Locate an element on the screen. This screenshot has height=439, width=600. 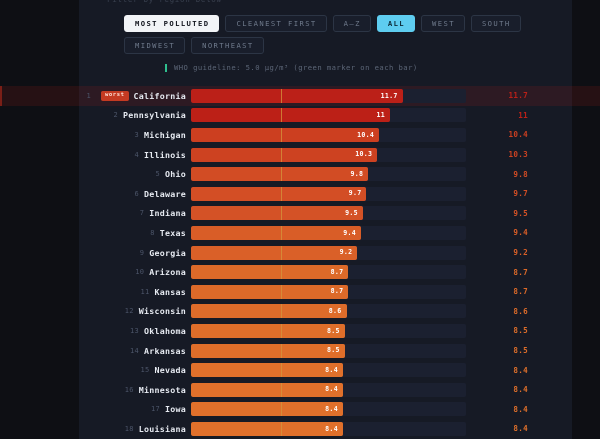
bar-value-label: 9.5 is located at coordinates (351, 213).